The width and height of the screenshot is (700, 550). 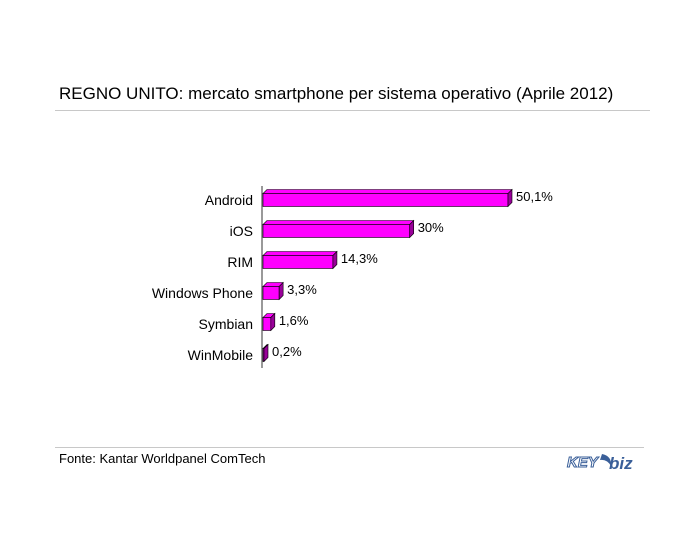 What do you see at coordinates (294, 320) in the screenshot?
I see `value-label: 1,6%` at bounding box center [294, 320].